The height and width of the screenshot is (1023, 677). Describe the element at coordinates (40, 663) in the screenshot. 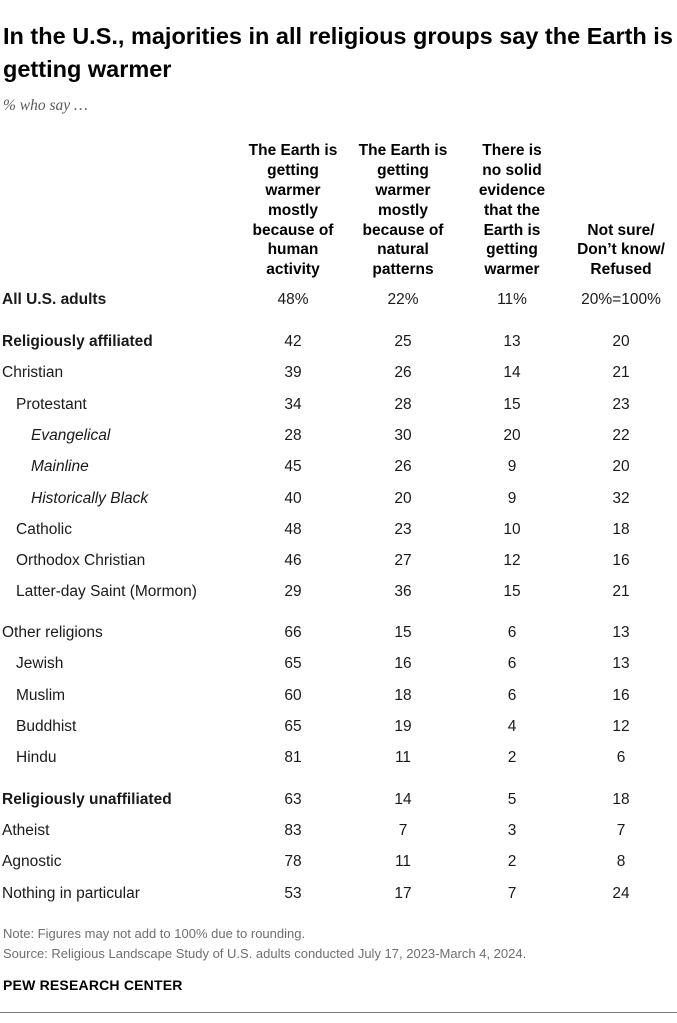

I see `row-label: Jewish` at that location.